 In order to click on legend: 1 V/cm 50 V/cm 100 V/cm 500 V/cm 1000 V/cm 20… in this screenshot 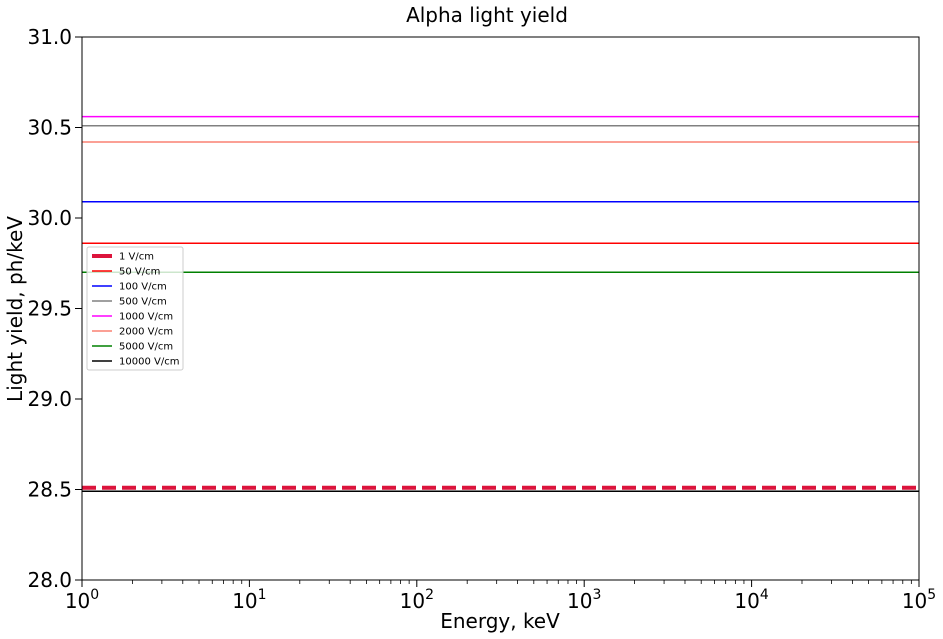, I will do `click(135, 308)`.